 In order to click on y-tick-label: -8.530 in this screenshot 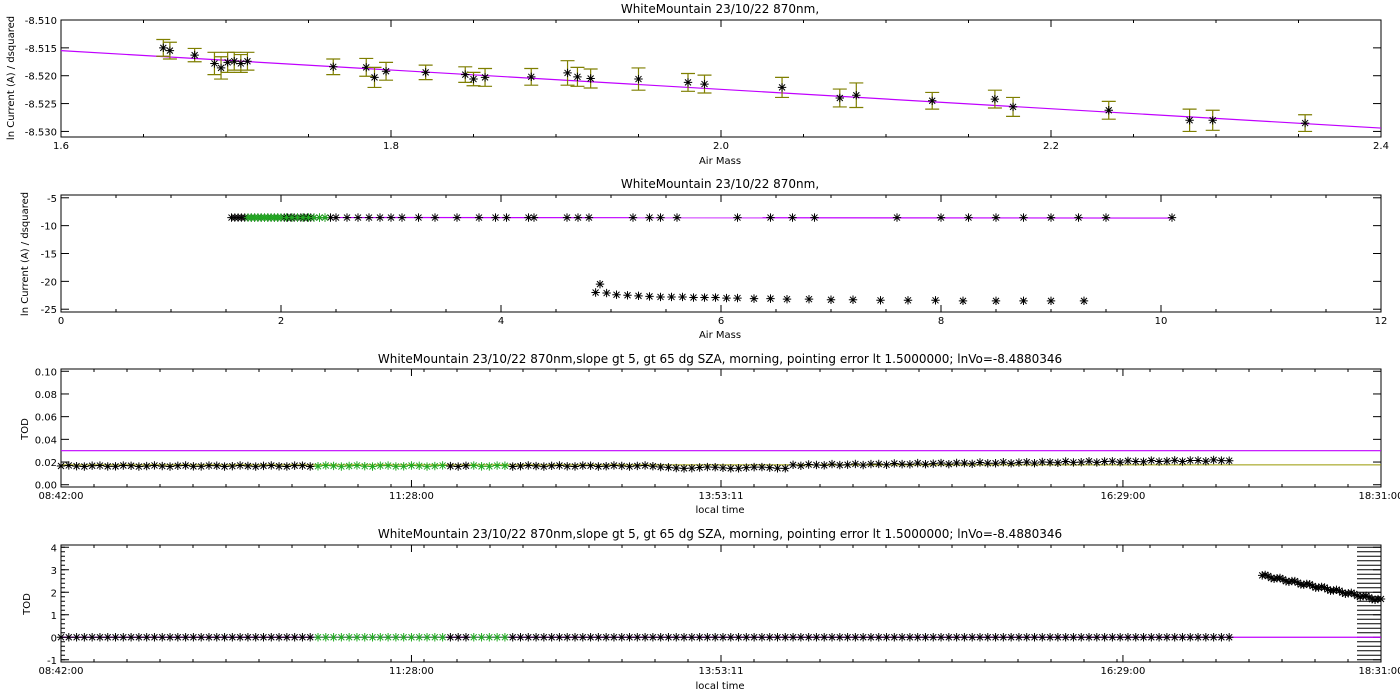, I will do `click(41, 132)`.